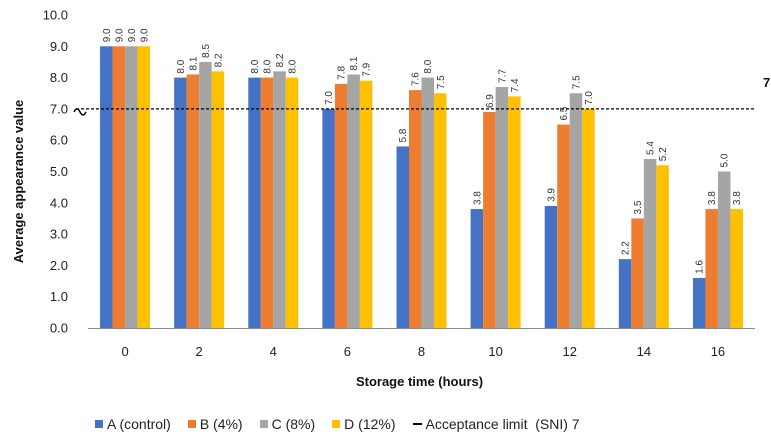  What do you see at coordinates (569, 351) in the screenshot?
I see `x-tick-label: 12` at bounding box center [569, 351].